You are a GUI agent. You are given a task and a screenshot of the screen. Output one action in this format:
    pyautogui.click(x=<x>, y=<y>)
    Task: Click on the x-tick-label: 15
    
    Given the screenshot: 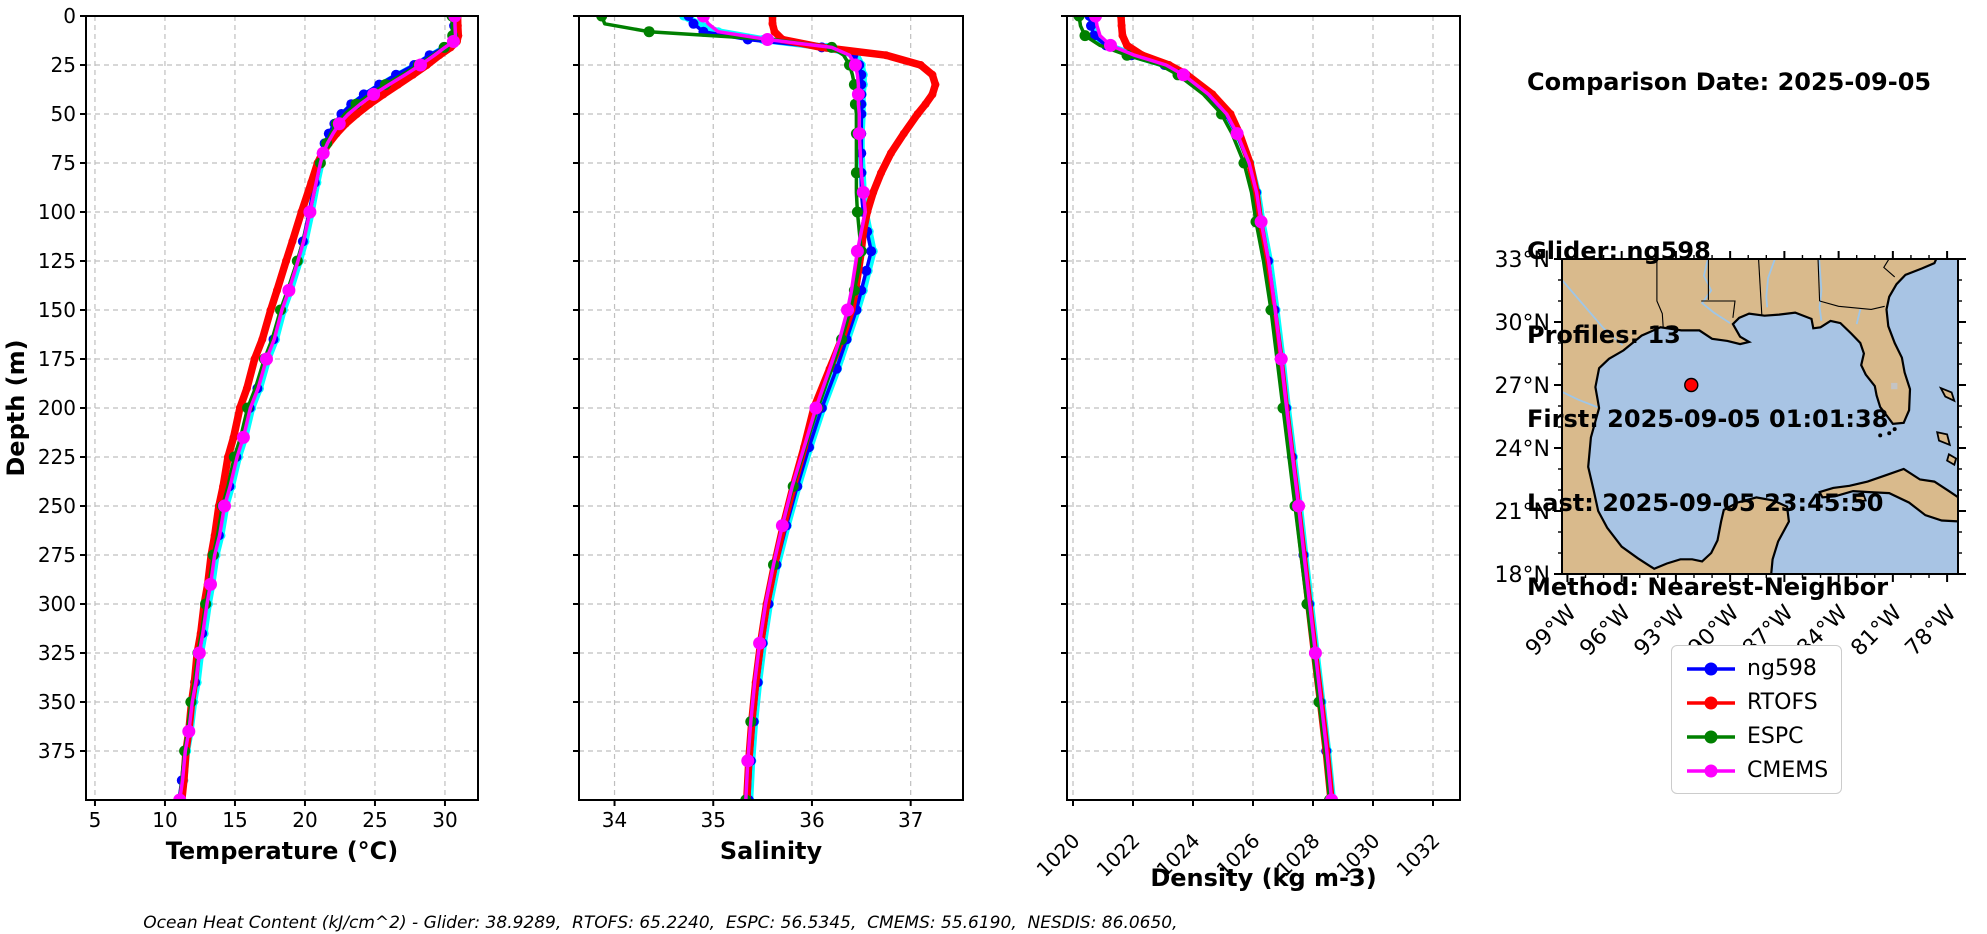 What is the action you would take?
    pyautogui.click(x=234, y=820)
    